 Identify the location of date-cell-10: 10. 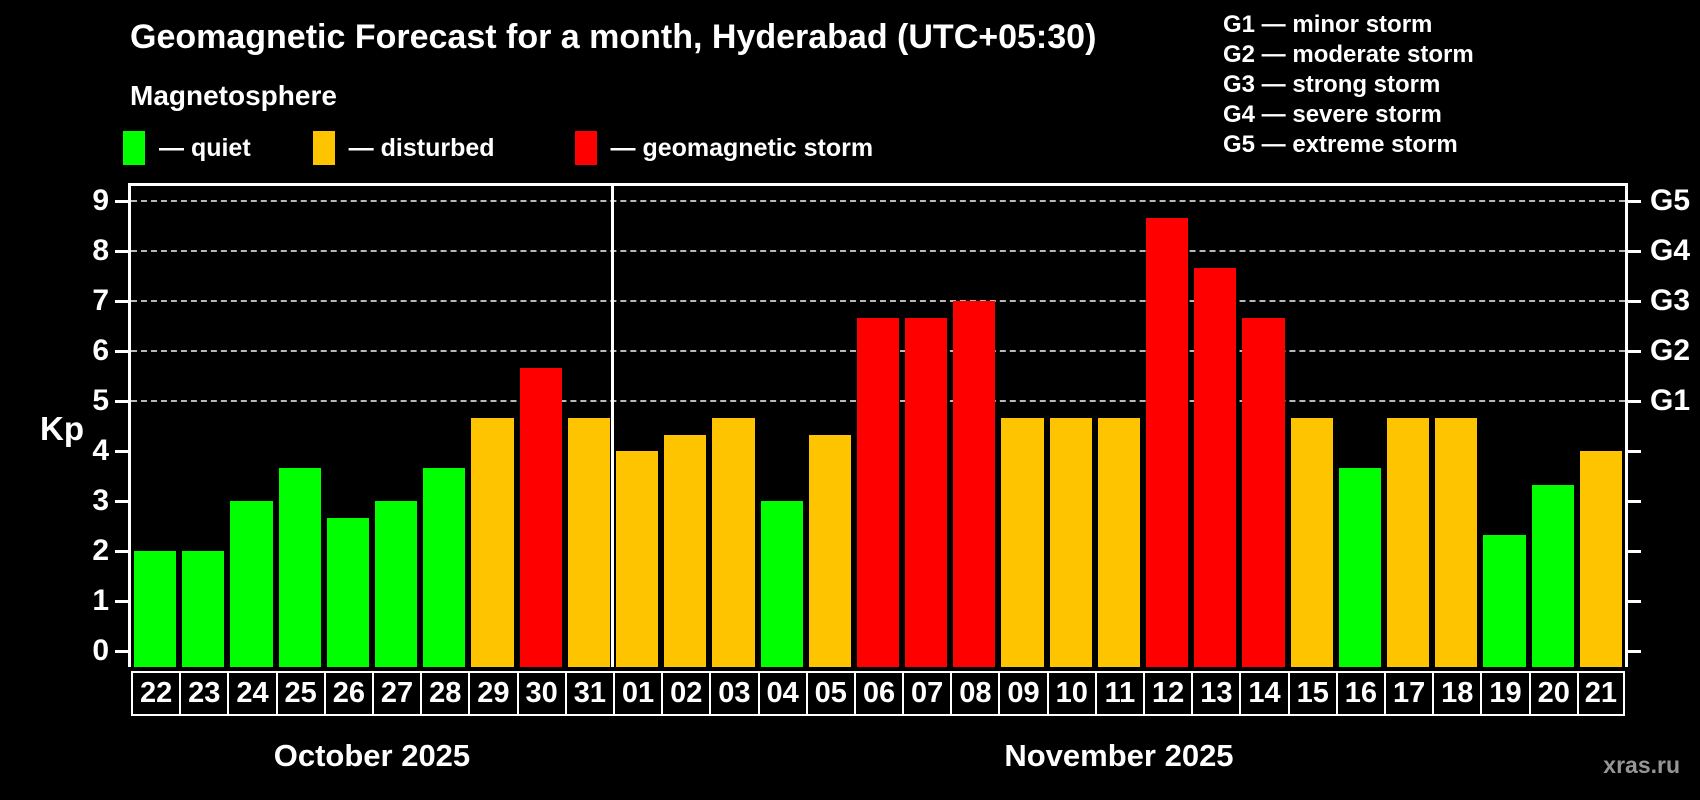
(1071, 693).